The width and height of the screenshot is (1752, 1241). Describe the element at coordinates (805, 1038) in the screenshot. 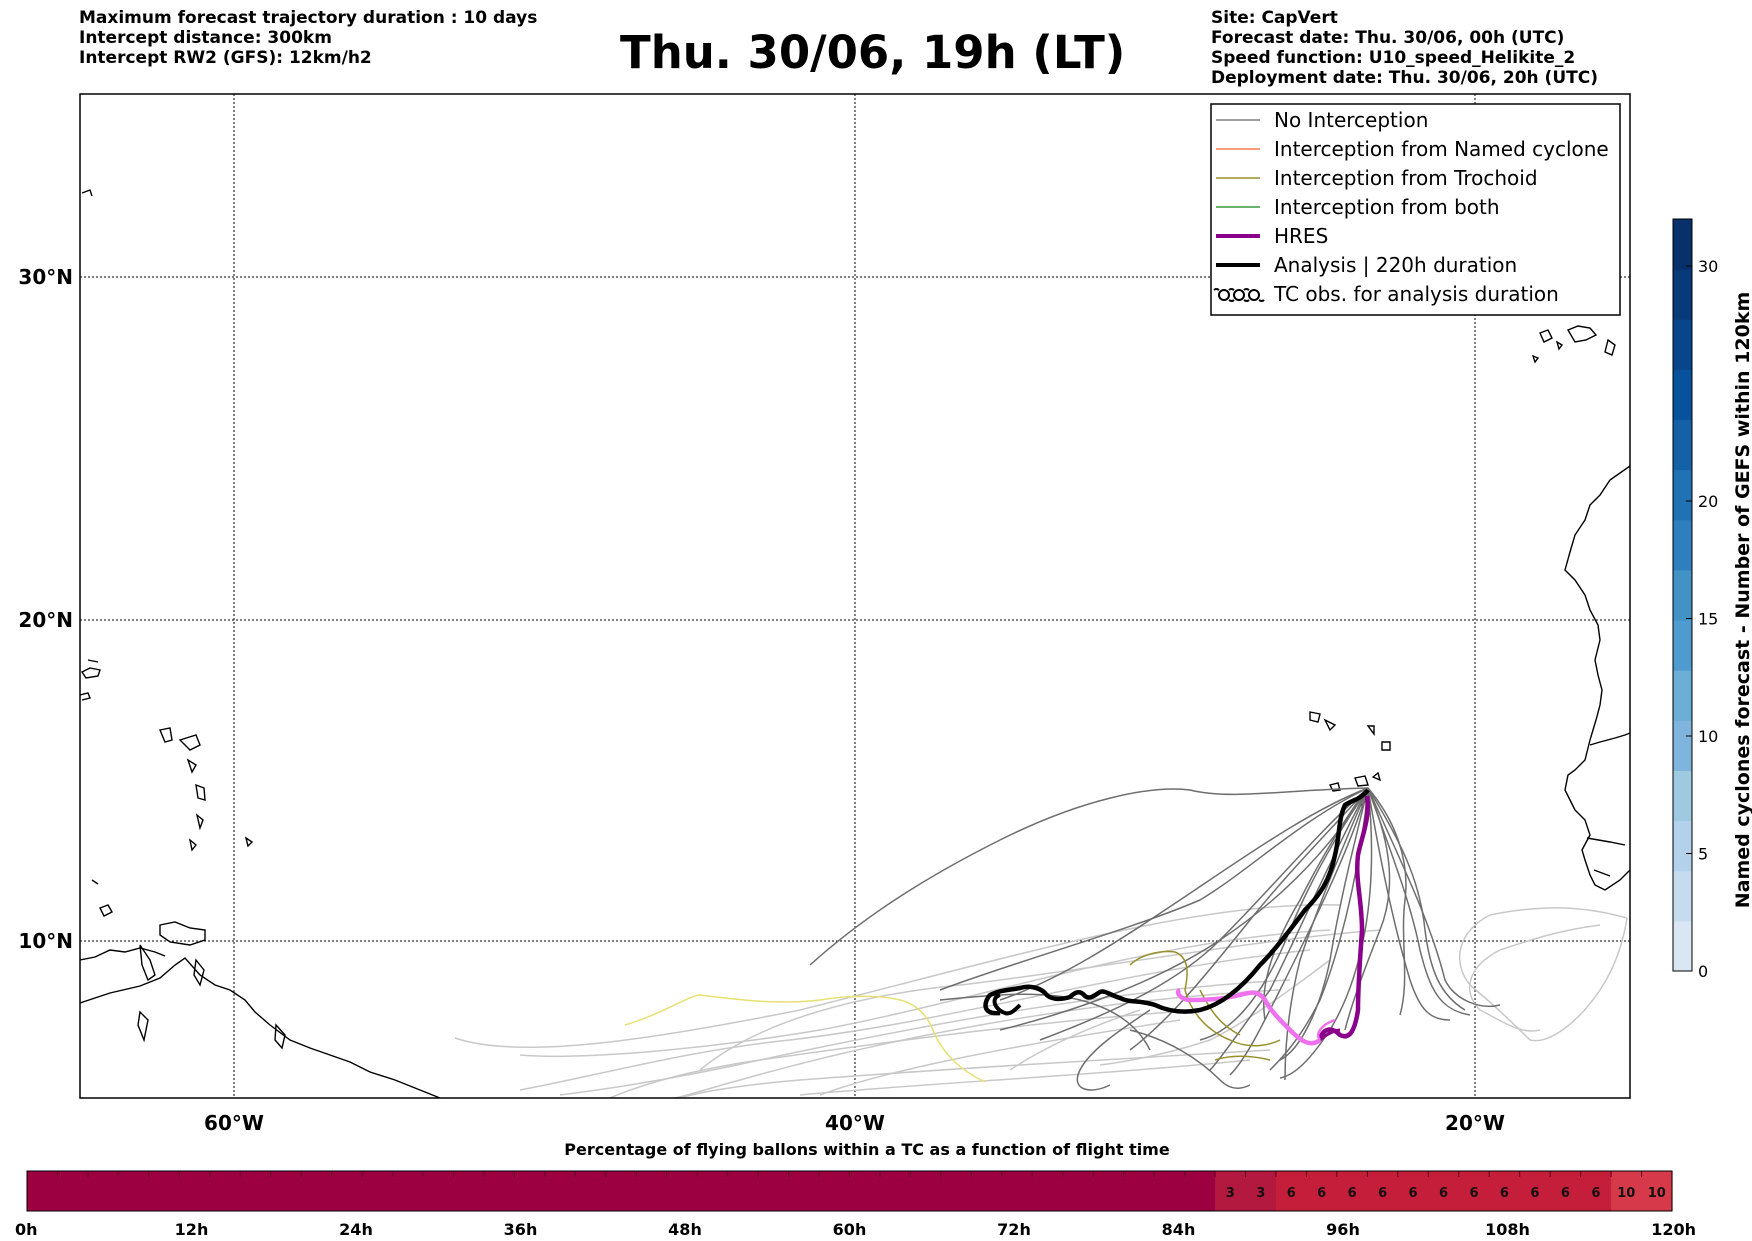

I see `trajectories-yellow` at that location.